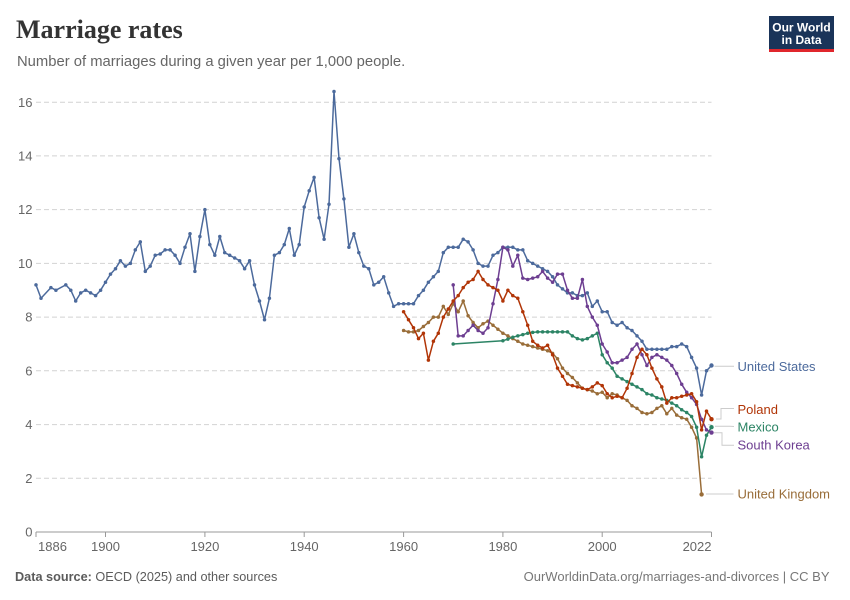  I want to click on svg-text: 16, so click(25, 102).